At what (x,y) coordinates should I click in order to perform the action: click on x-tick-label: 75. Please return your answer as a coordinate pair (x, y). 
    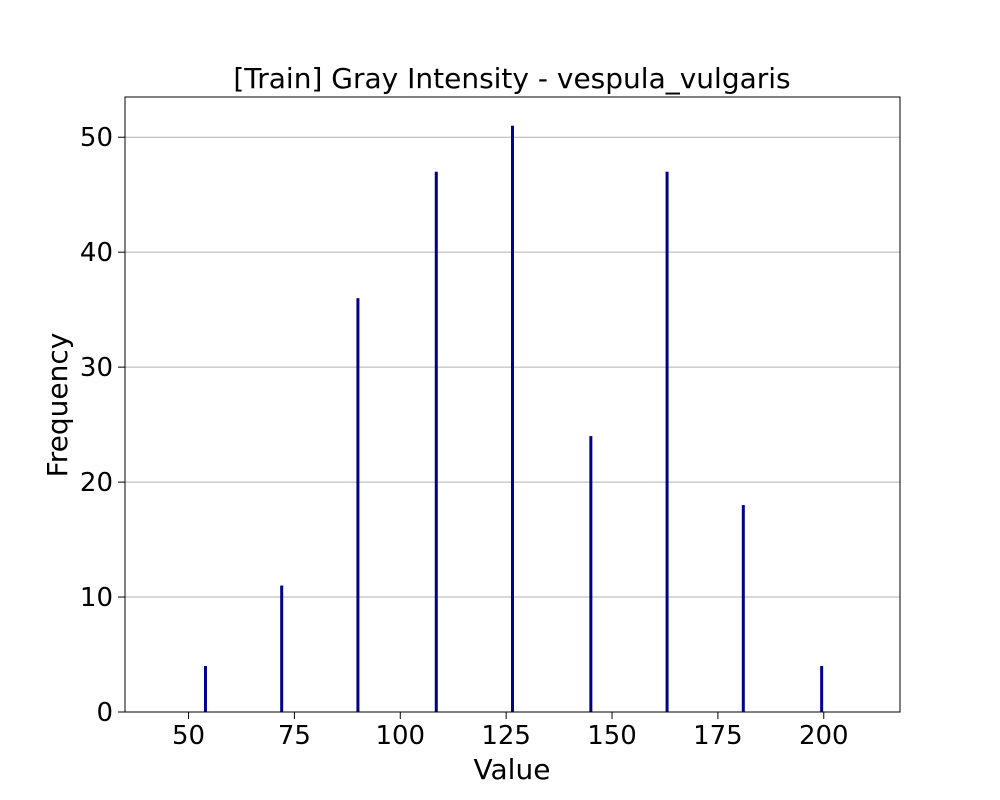
    Looking at the image, I should click on (294, 736).